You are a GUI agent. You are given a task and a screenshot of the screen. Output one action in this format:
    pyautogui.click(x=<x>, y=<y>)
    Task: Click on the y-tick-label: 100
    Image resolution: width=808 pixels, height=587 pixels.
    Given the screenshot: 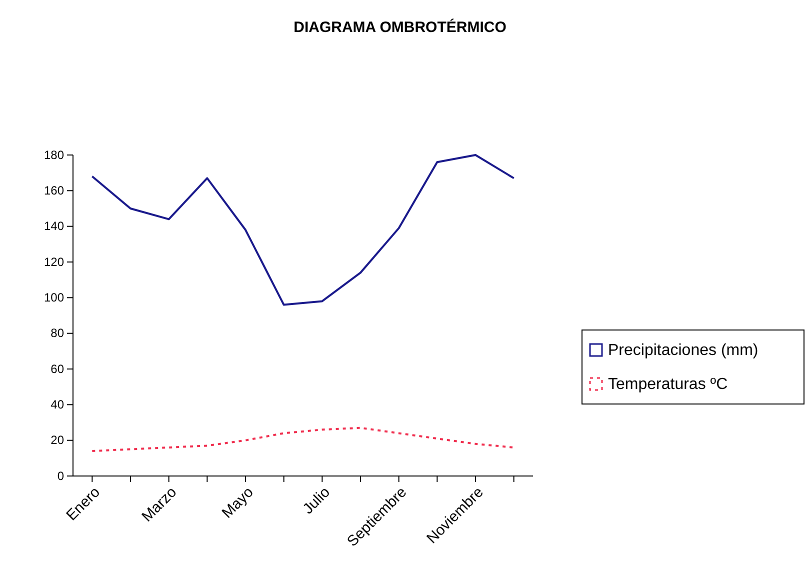 What is the action you would take?
    pyautogui.click(x=54, y=297)
    